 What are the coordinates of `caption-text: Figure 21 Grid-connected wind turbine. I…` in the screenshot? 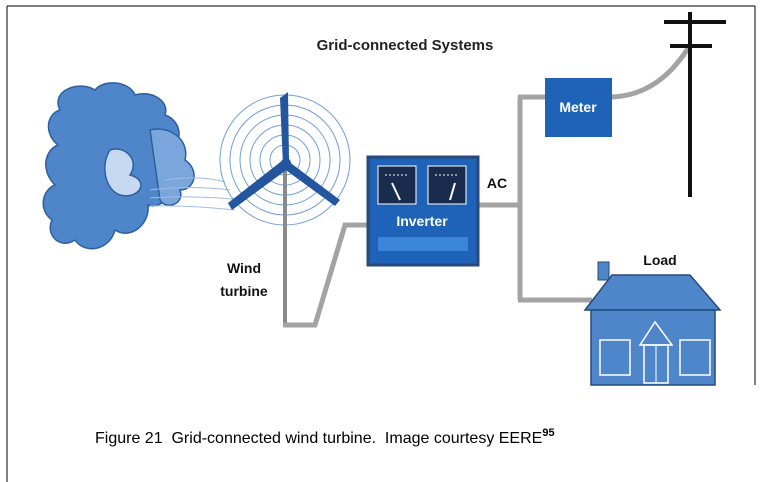 It's located at (318, 438).